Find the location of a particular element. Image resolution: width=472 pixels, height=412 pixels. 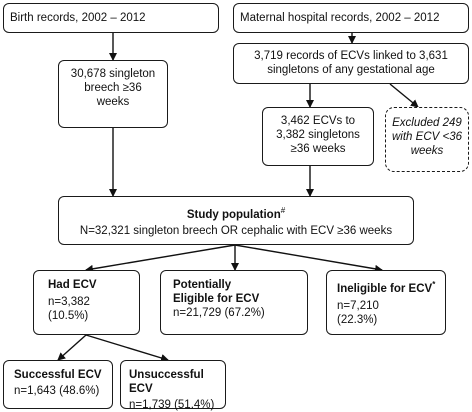

ecv-records-line-2: singletons of any gestational age is located at coordinates (351, 70).